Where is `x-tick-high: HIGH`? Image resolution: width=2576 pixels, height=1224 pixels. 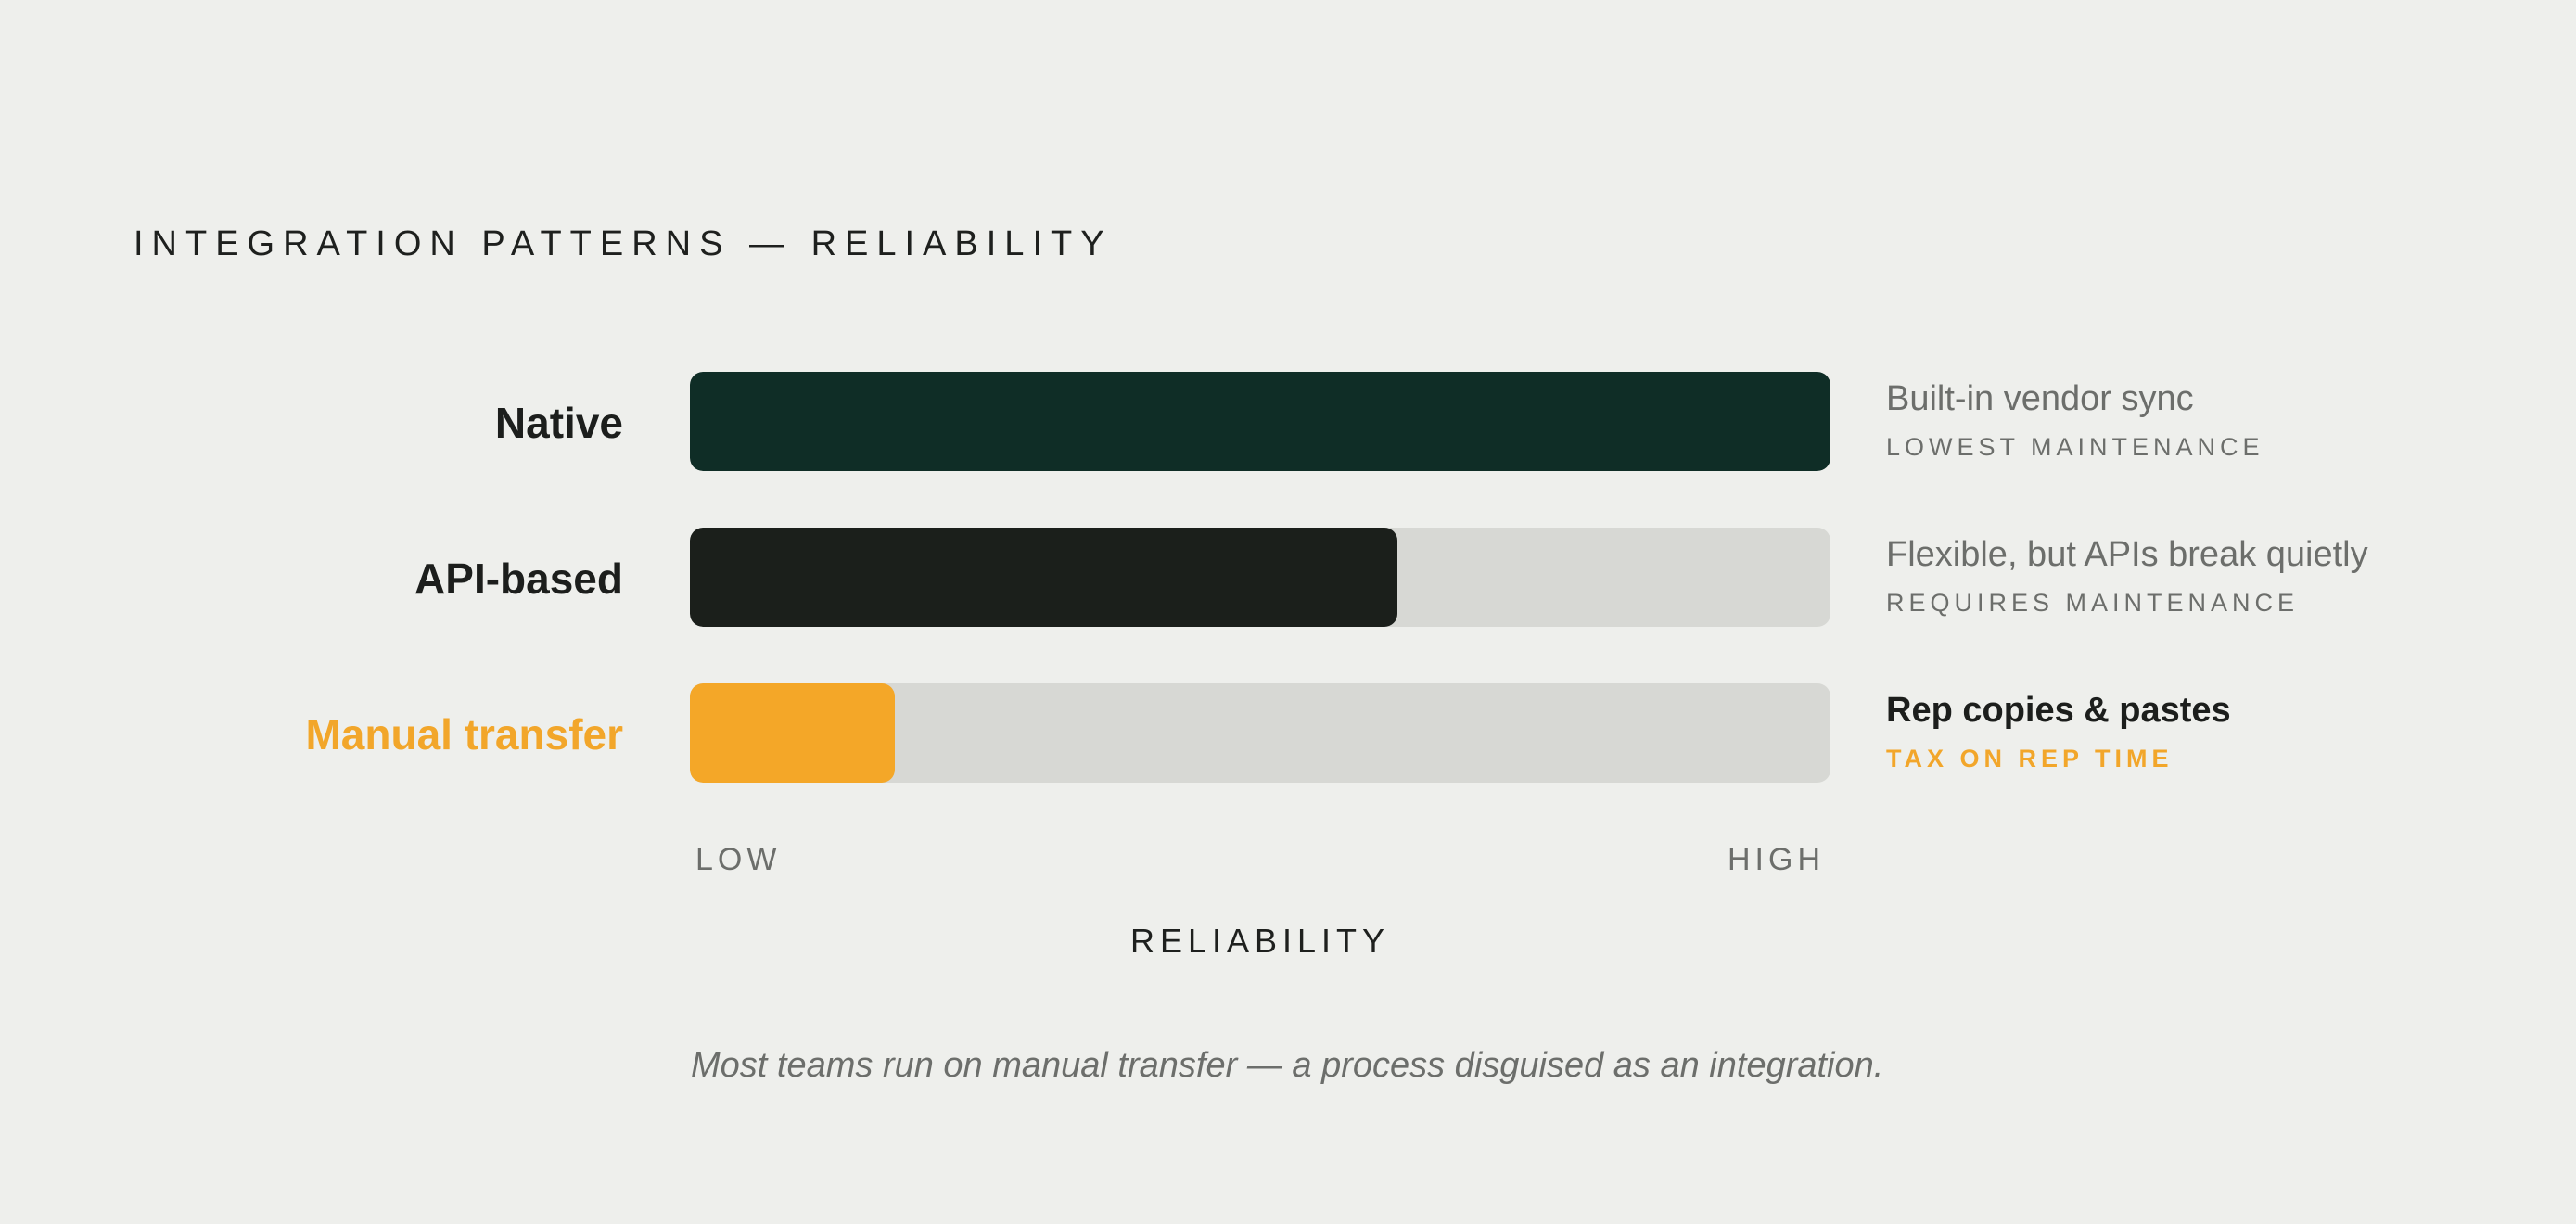 x-tick-high: HIGH is located at coordinates (1776, 859).